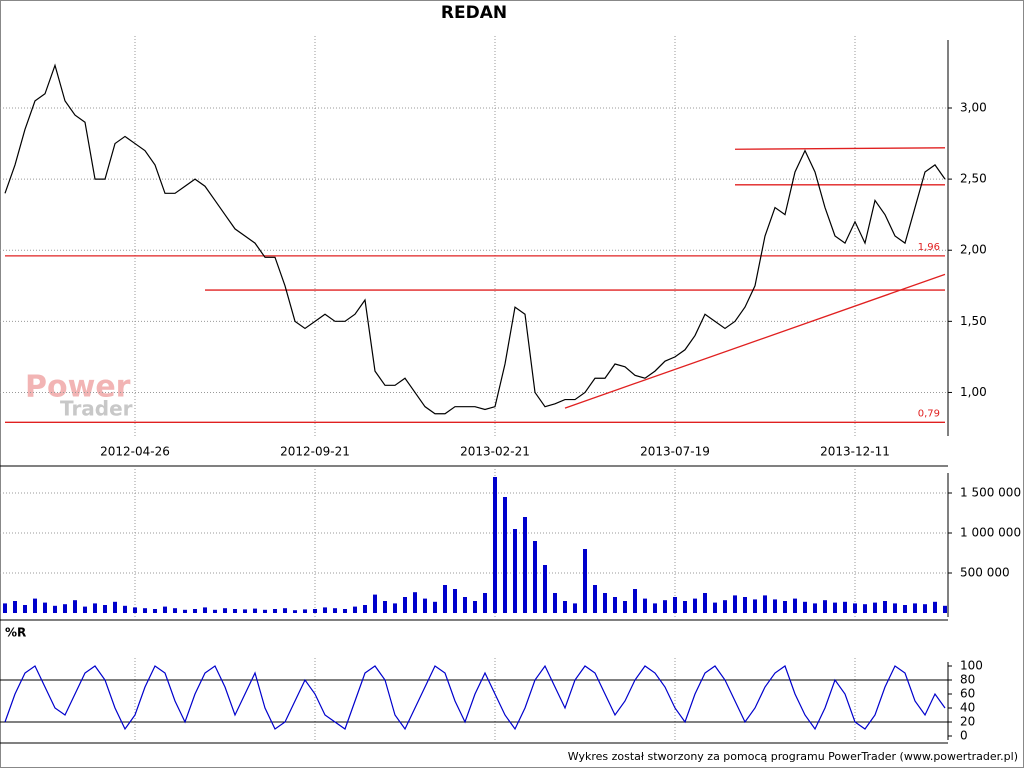 The width and height of the screenshot is (1024, 768). I want to click on reference-label: 1,96, so click(929, 247).